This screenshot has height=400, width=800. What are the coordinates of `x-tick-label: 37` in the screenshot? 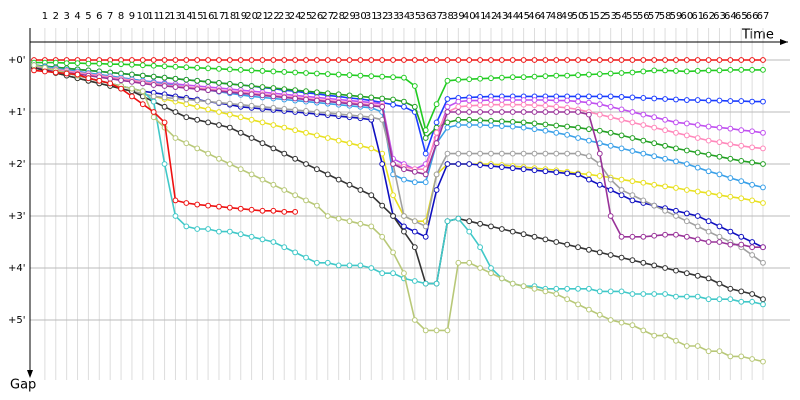 It's located at (436, 16).